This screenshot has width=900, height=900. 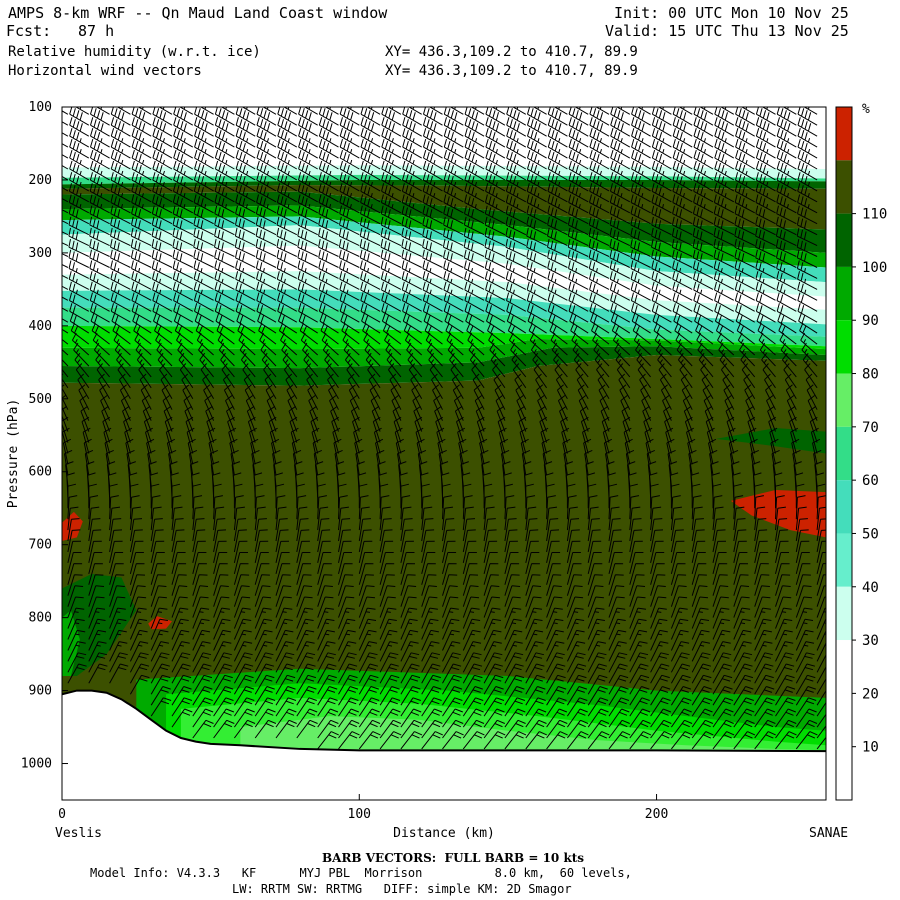 I want to click on wind-barb-c18-l43, so click(x=449, y=574).